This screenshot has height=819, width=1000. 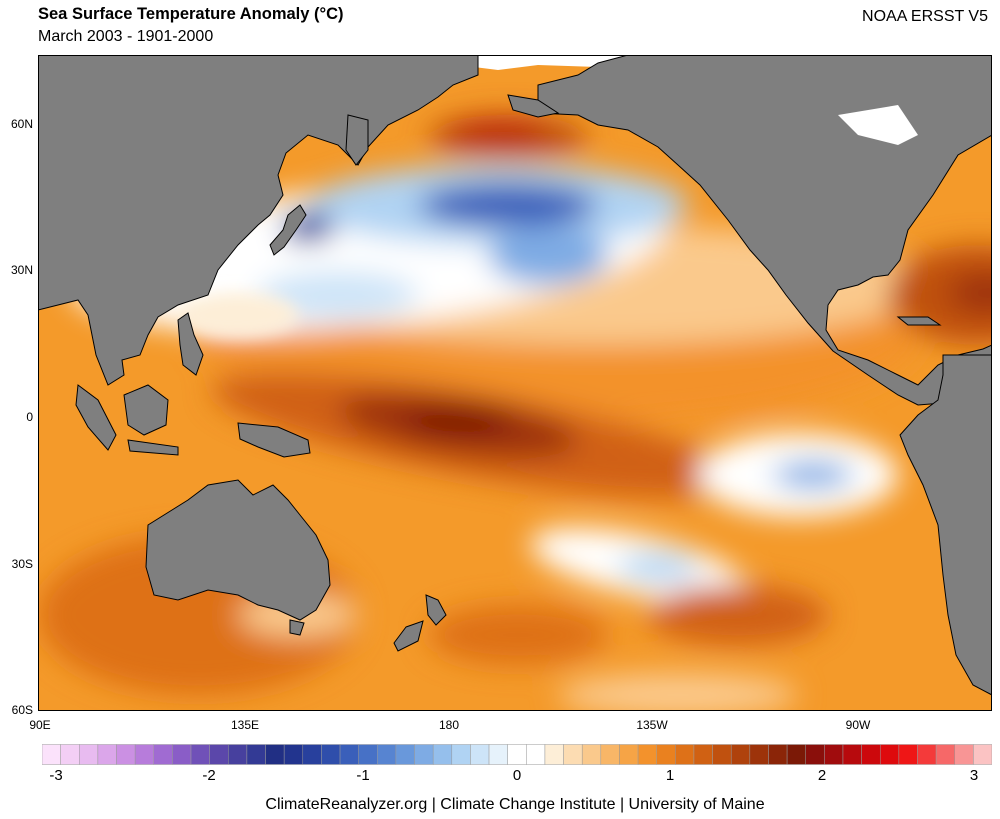 I want to click on colorbar, so click(x=517, y=754).